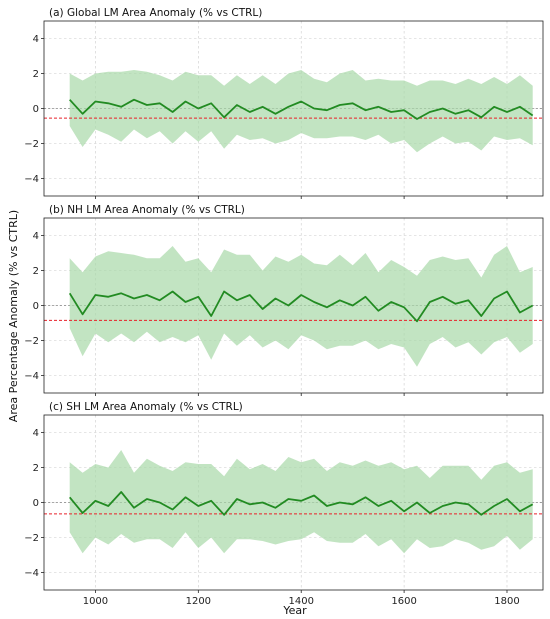 This screenshot has height=619, width=550. I want to click on uncertainty-band, so click(301, 111).